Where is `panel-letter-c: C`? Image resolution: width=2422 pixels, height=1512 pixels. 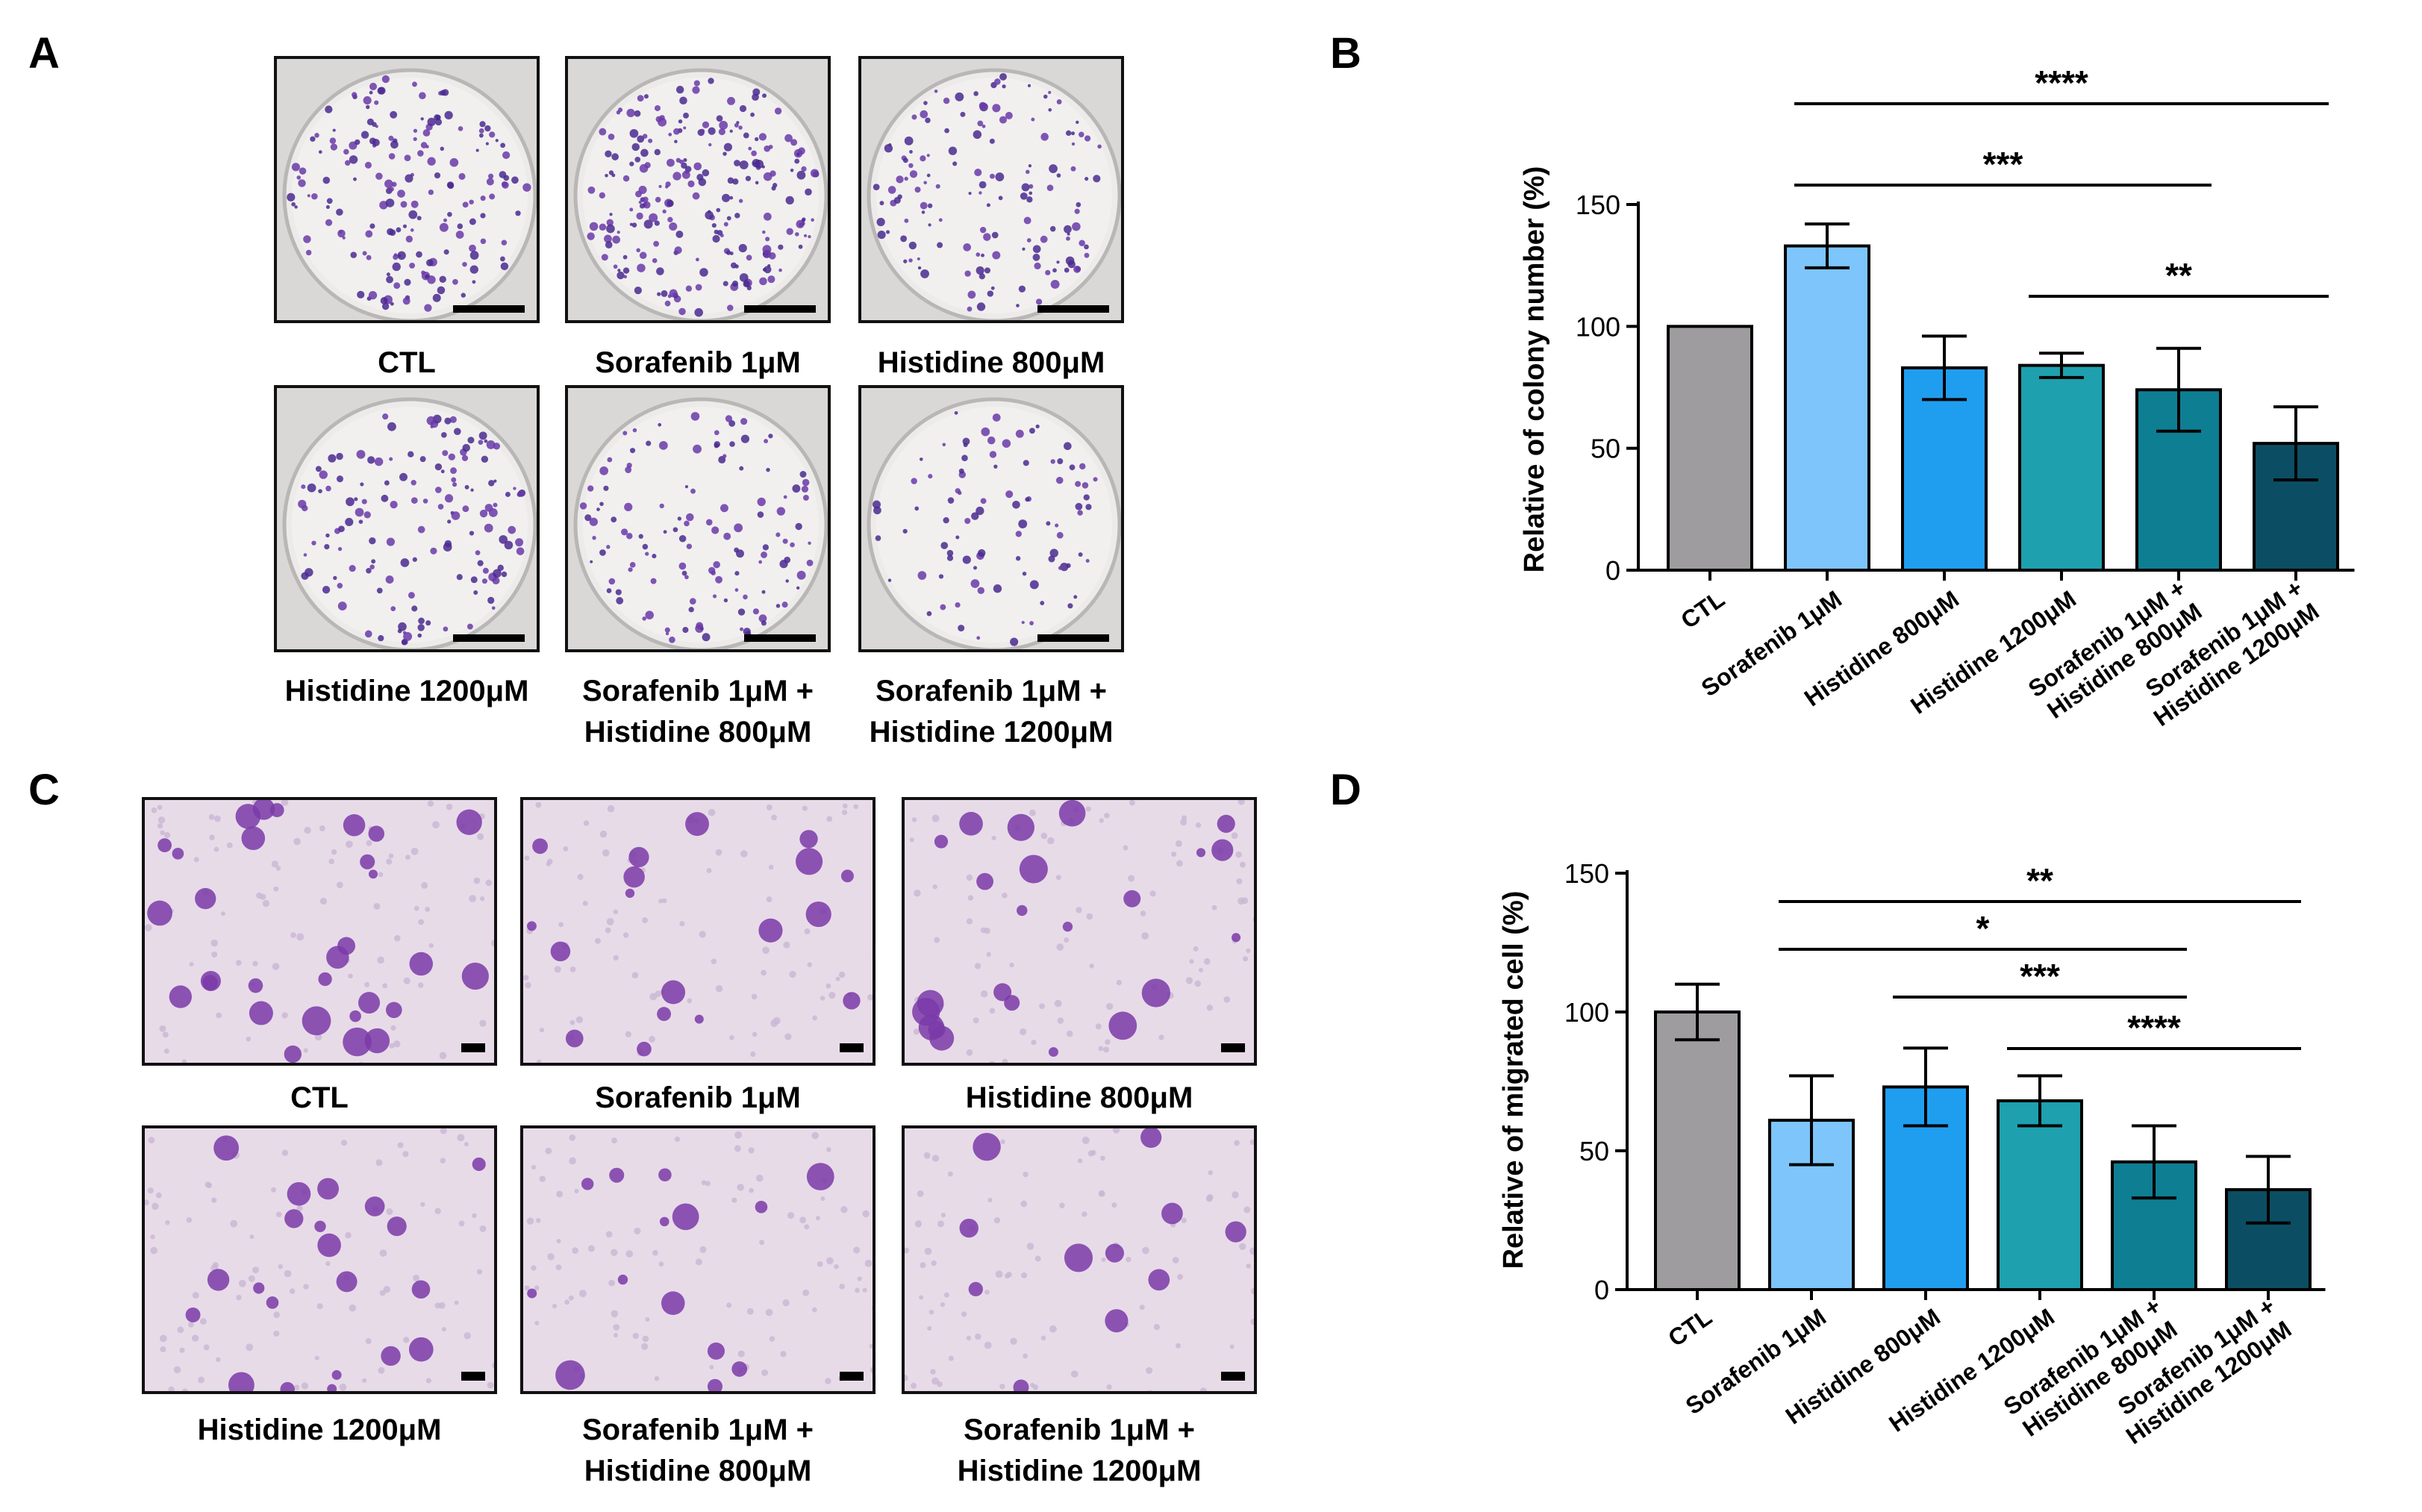 panel-letter-c: C is located at coordinates (44, 790).